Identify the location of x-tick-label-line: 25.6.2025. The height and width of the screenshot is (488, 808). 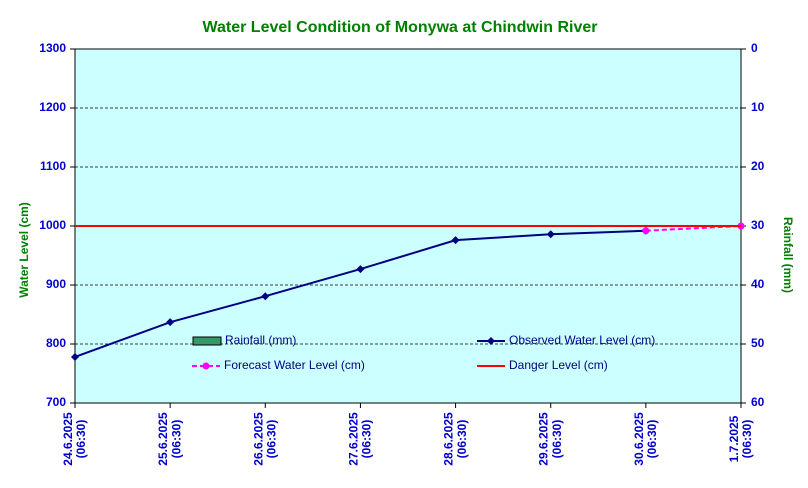
(163, 439).